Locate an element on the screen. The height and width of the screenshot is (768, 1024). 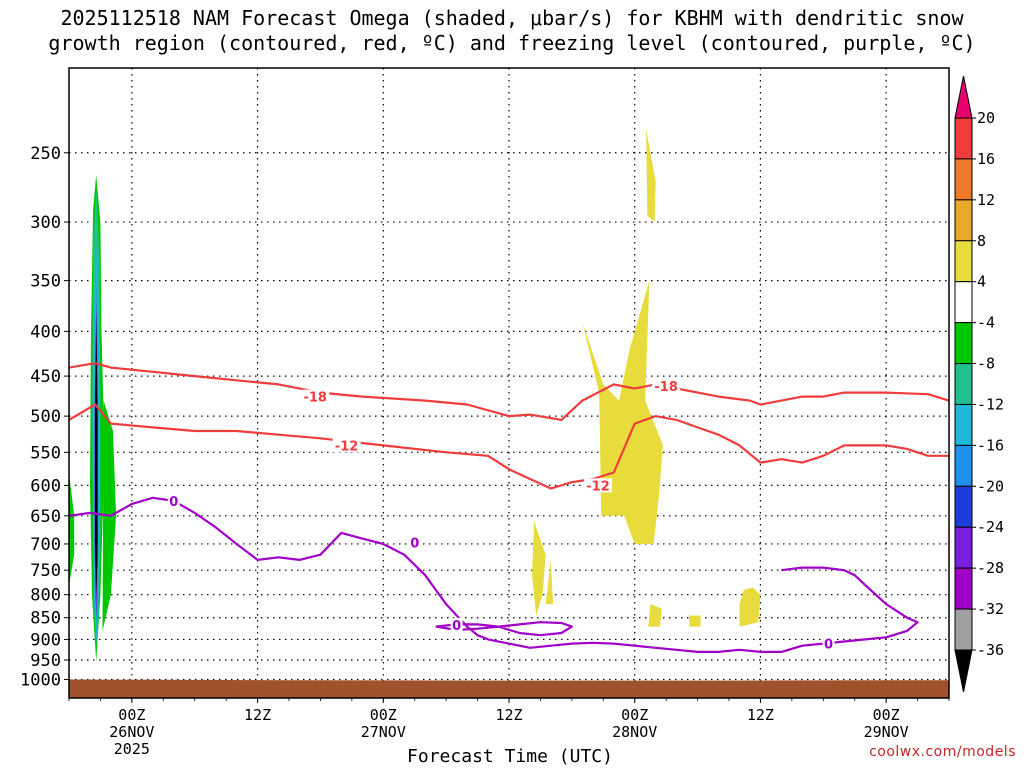
contour-label-6: 0 is located at coordinates (456, 626).